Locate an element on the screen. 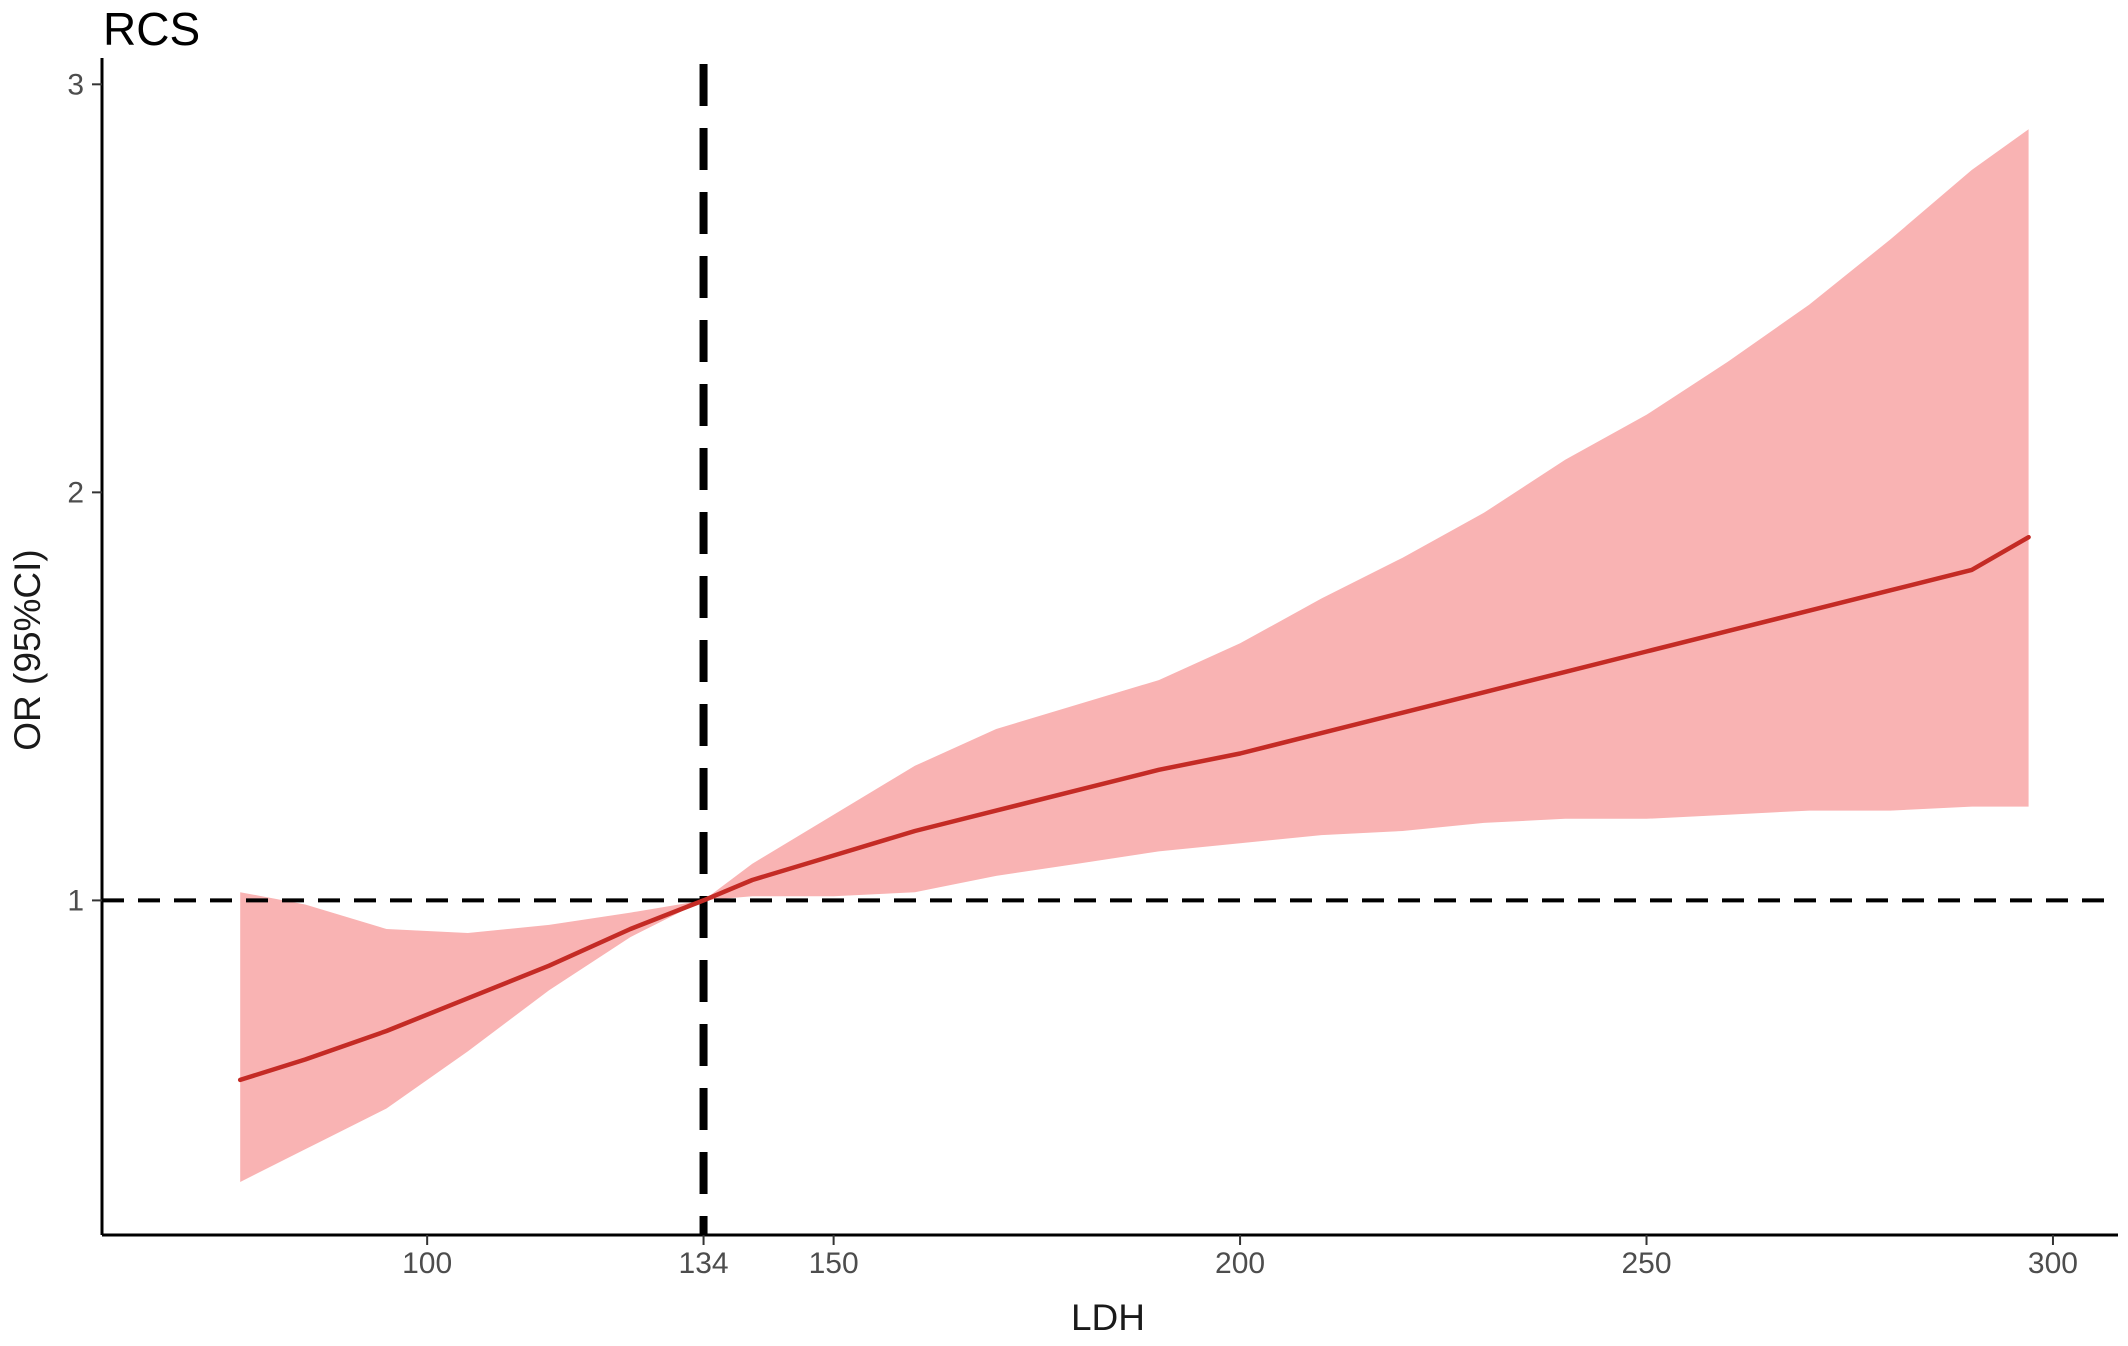  chart-title: RCS is located at coordinates (151, 29).